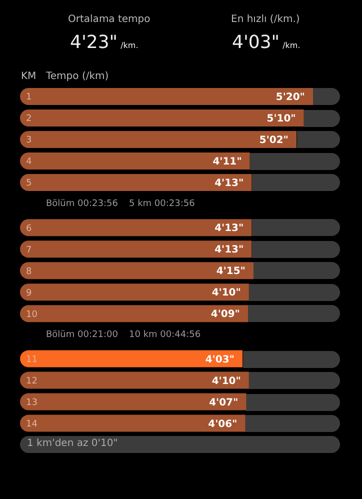 This screenshot has height=499, width=362. Describe the element at coordinates (29, 250) in the screenshot. I see `y-tick-label: 7` at that location.